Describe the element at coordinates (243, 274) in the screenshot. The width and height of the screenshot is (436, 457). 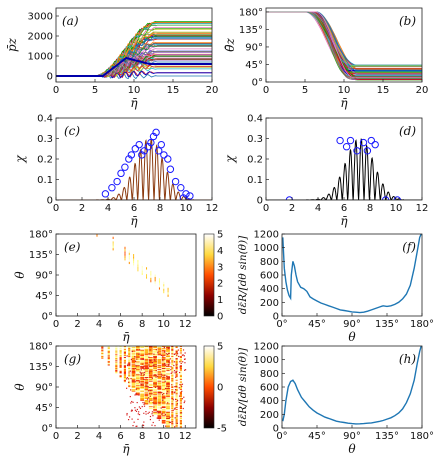
I see `y-axis-label: dε̄R/[dθ sin(θ)]` at that location.